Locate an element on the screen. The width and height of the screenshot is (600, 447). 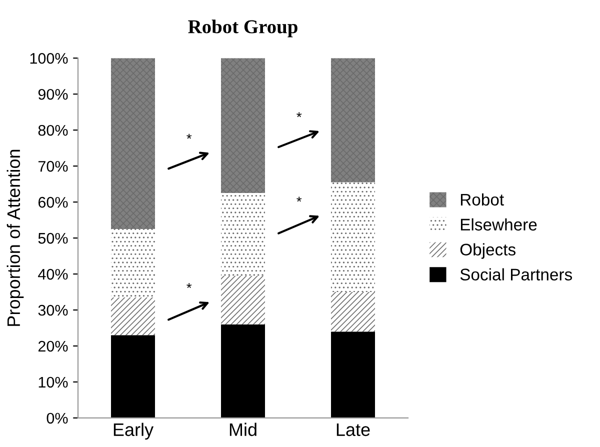
y-tick-label: 90% is located at coordinates (53, 94).